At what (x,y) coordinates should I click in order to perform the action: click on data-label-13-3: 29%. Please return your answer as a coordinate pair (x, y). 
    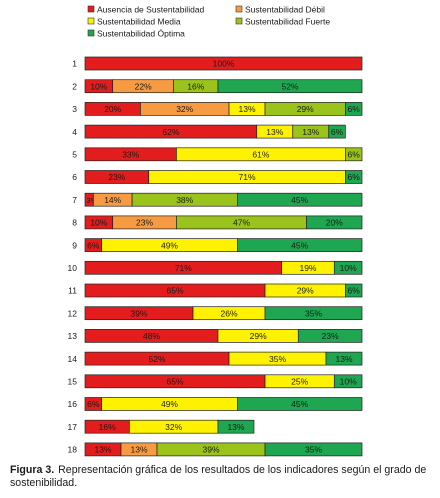
    Looking at the image, I should click on (258, 336).